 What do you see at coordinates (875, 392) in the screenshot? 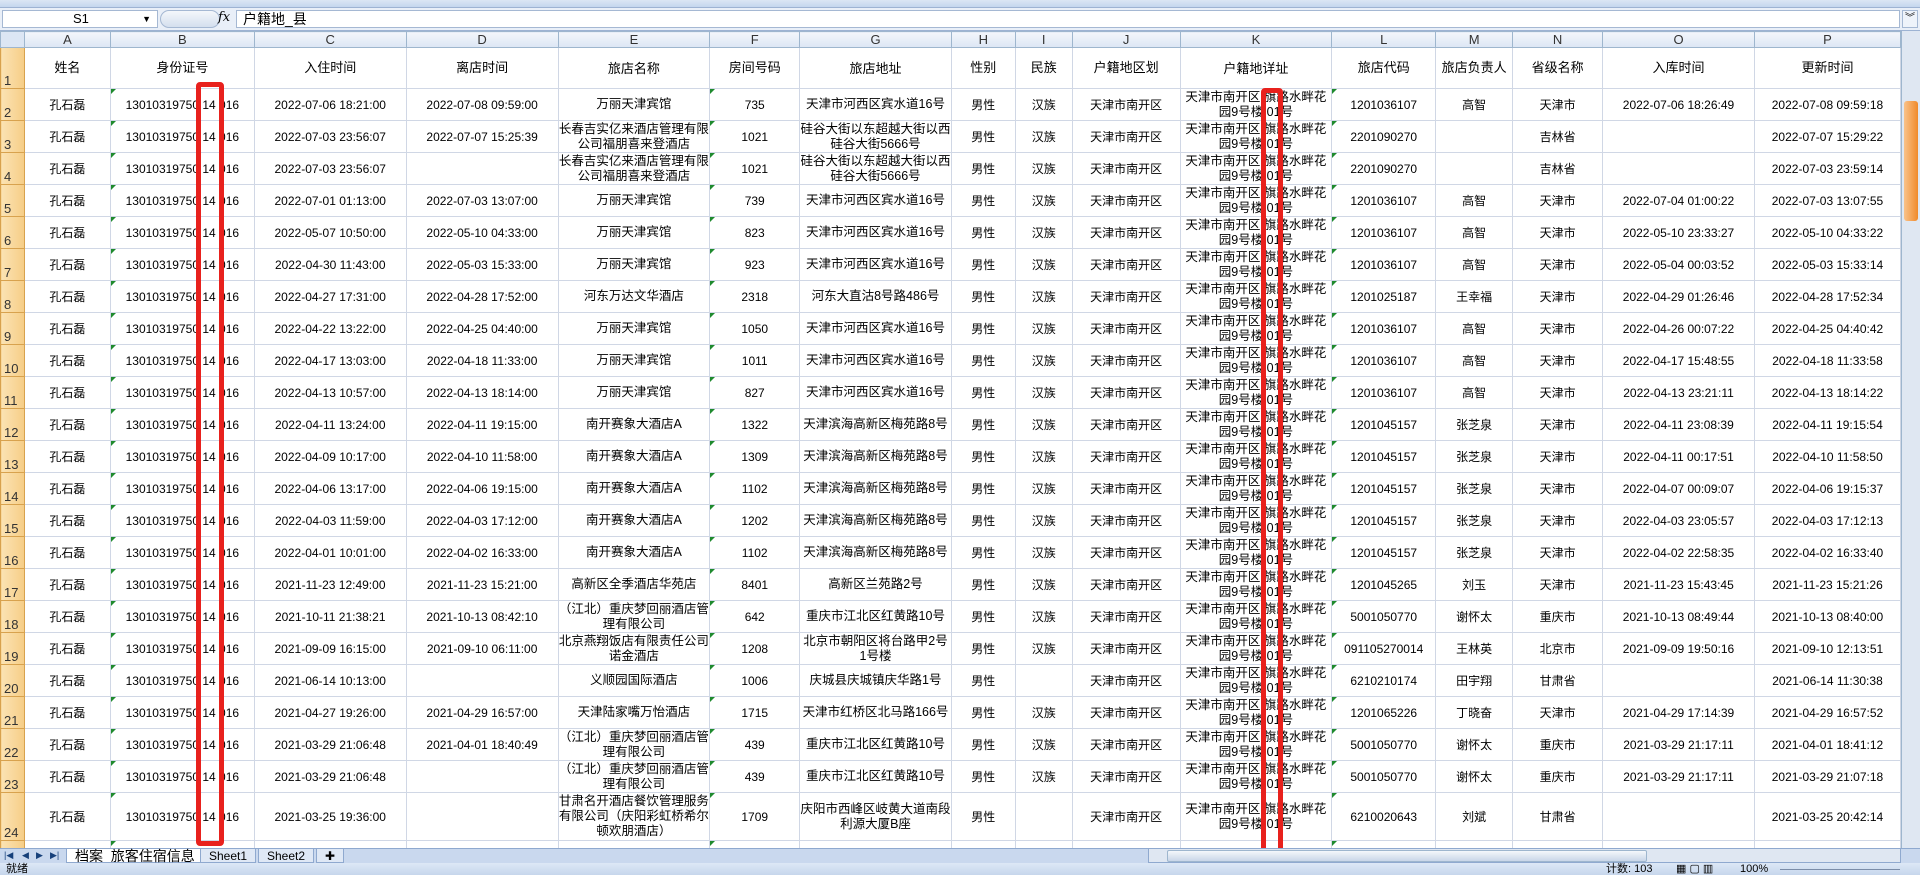
I see `cell-hotel-address: 天津市河西区宾水道16号` at bounding box center [875, 392].